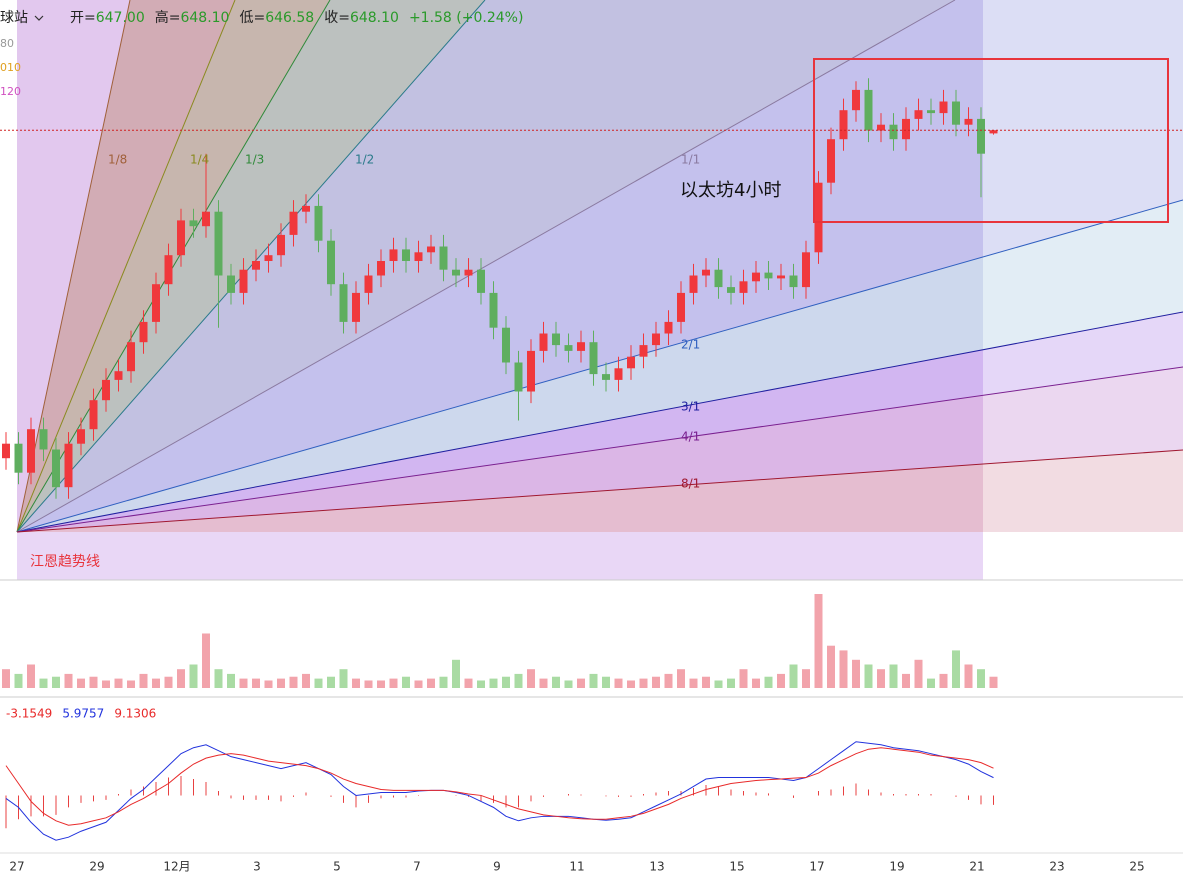 The height and width of the screenshot is (881, 1183). What do you see at coordinates (204, 18) in the screenshot?
I see `header-value: 648.10` at bounding box center [204, 18].